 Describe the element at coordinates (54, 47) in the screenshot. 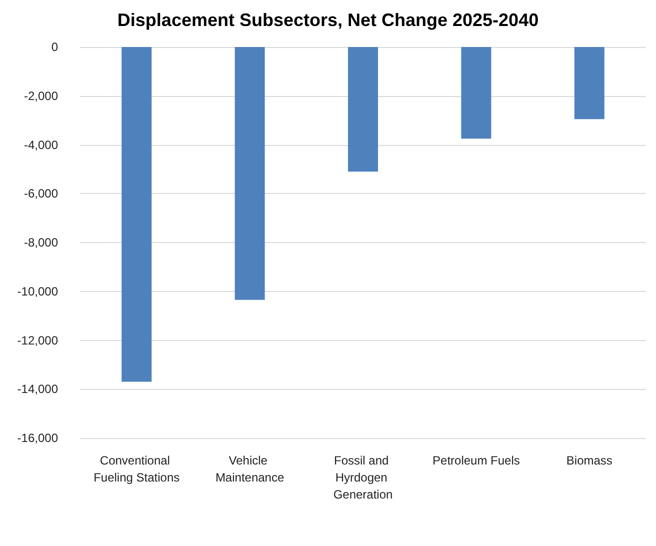

I see `y-tick-label: 0` at that location.